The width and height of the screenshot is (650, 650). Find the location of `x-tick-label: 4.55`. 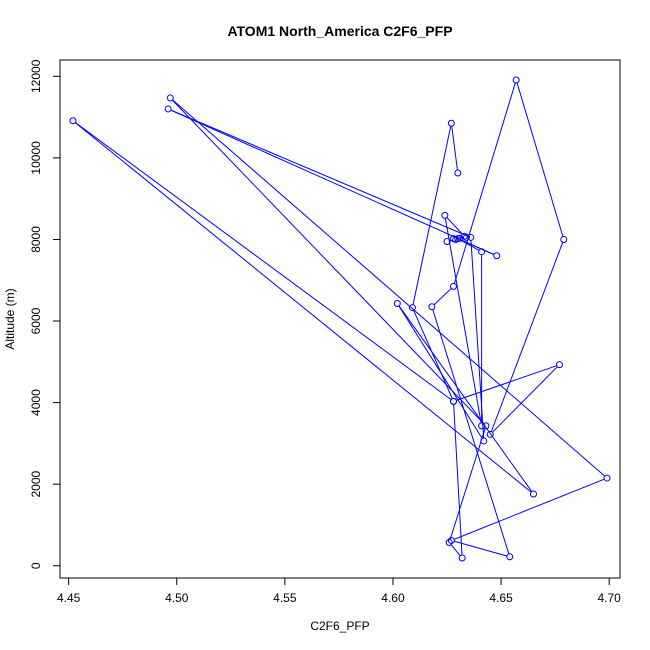

x-tick-label: 4.55 is located at coordinates (285, 598).